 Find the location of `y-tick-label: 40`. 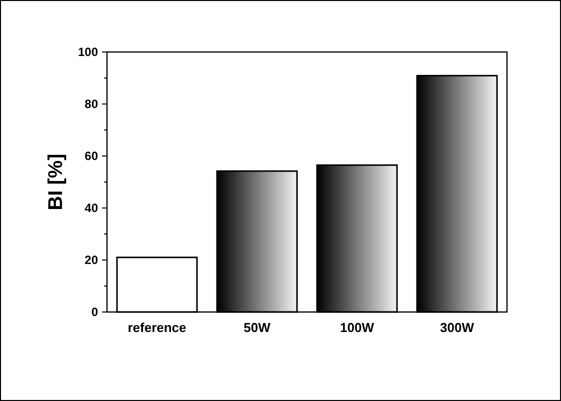

y-tick-label: 40 is located at coordinates (91, 208).